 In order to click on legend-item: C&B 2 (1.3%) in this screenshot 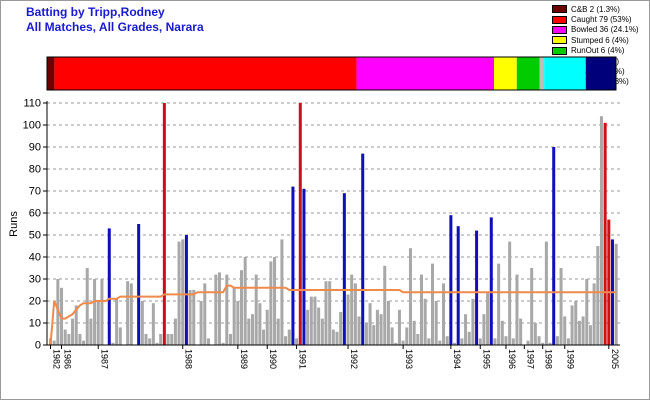, I will do `click(595, 9)`.